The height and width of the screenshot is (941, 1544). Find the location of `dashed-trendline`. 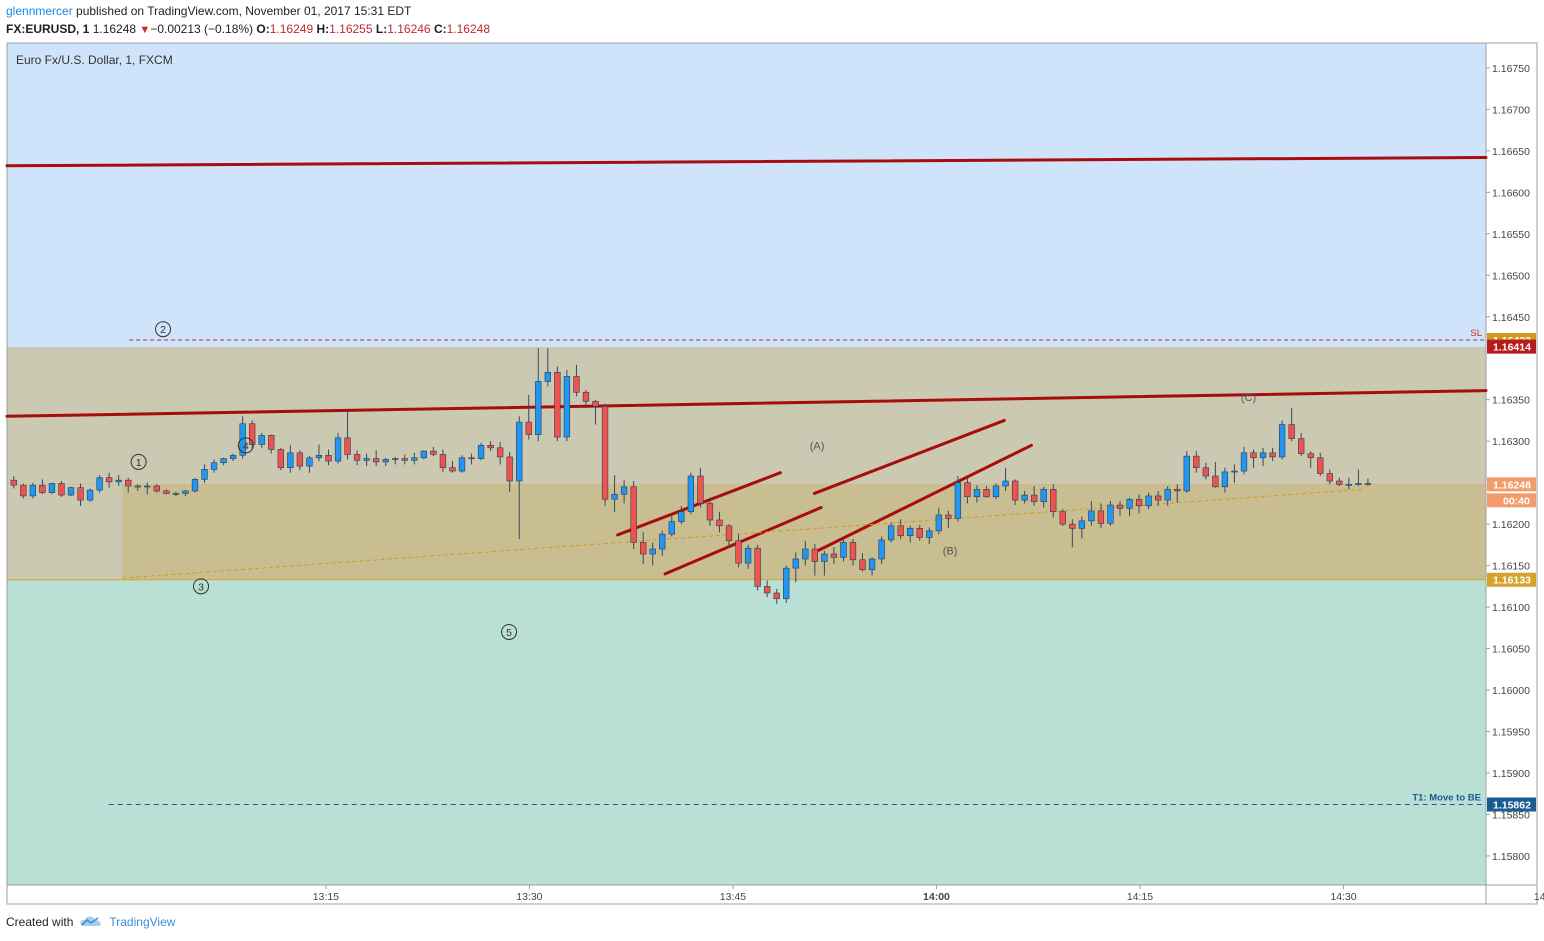

dashed-trendline is located at coordinates (743, 533).